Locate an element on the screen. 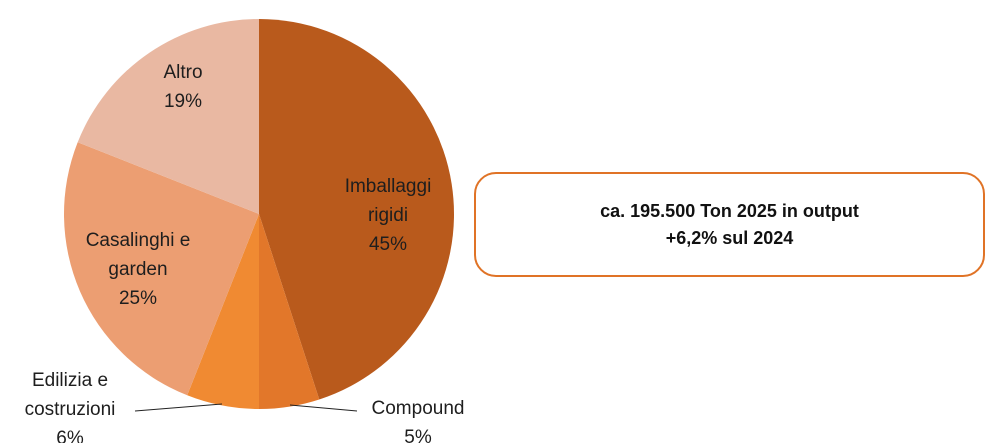 This screenshot has height=443, width=990. data-label: Altro 19% is located at coordinates (183, 87).